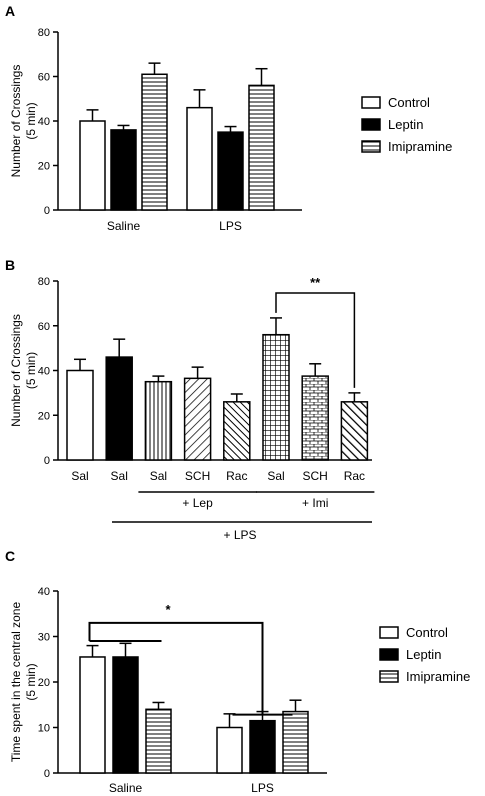 Image resolution: width=485 pixels, height=796 pixels. Describe the element at coordinates (420, 146) in the screenshot. I see `panel-a-legend-label: Imipramine` at that location.